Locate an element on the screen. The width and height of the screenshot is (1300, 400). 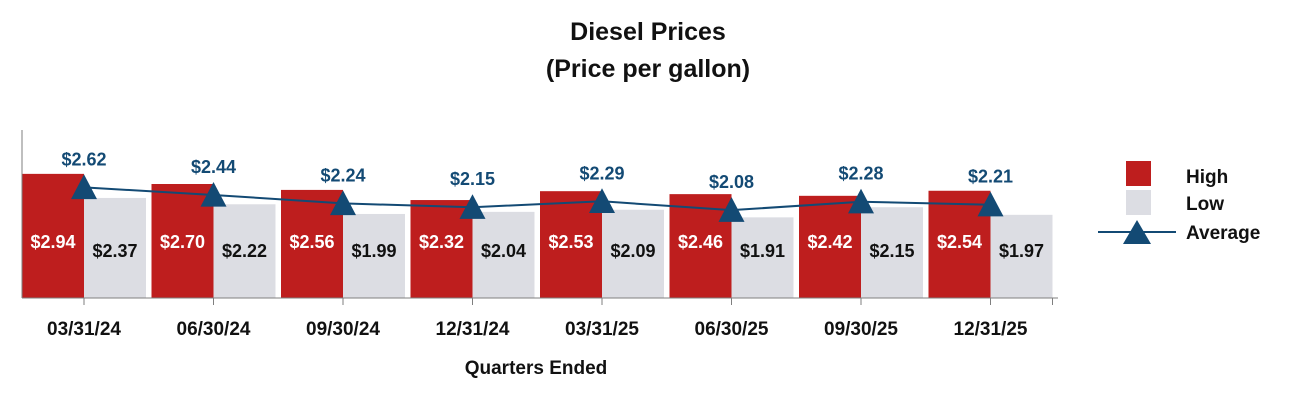
label-high-12/31/25: $2.54 is located at coordinates (959, 242).